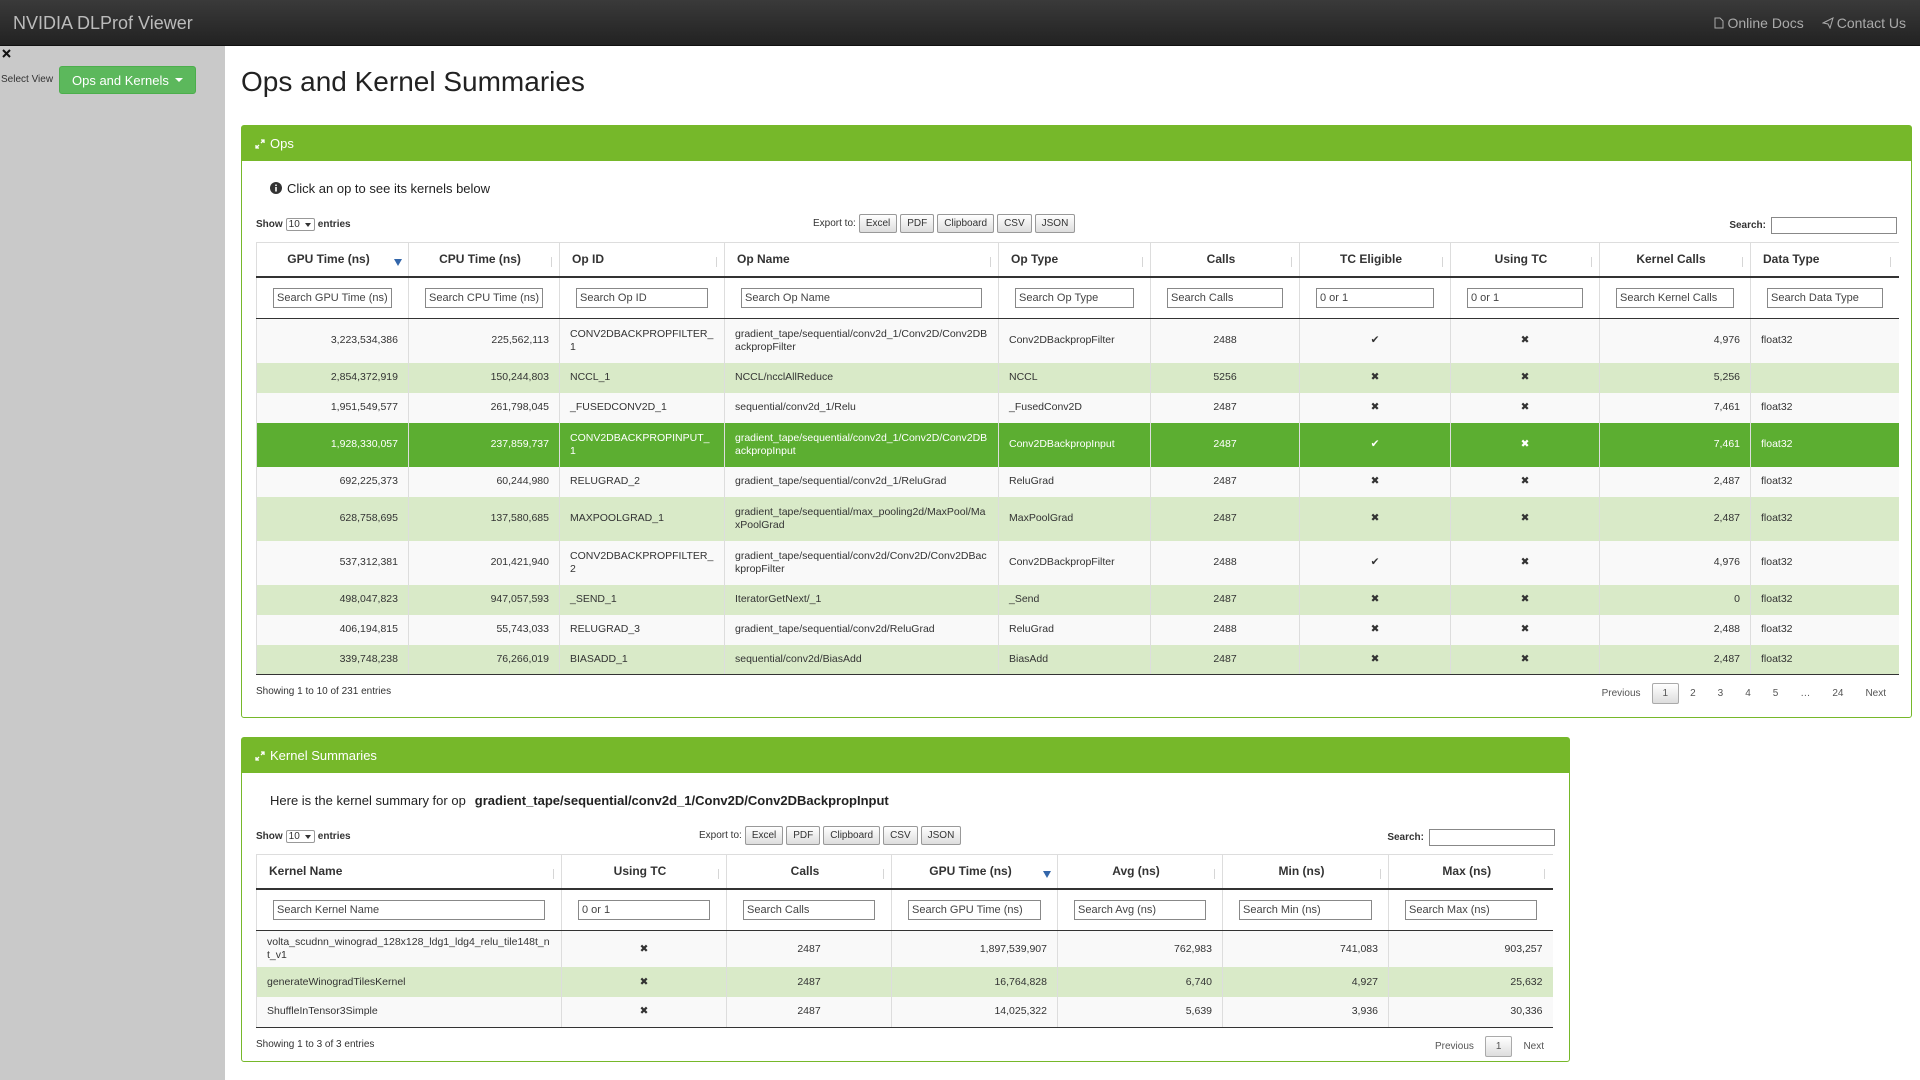 This screenshot has height=1080, width=1920. Describe the element at coordinates (409, 982) in the screenshot. I see `cell: generateWinogradTilesKernel` at that location.